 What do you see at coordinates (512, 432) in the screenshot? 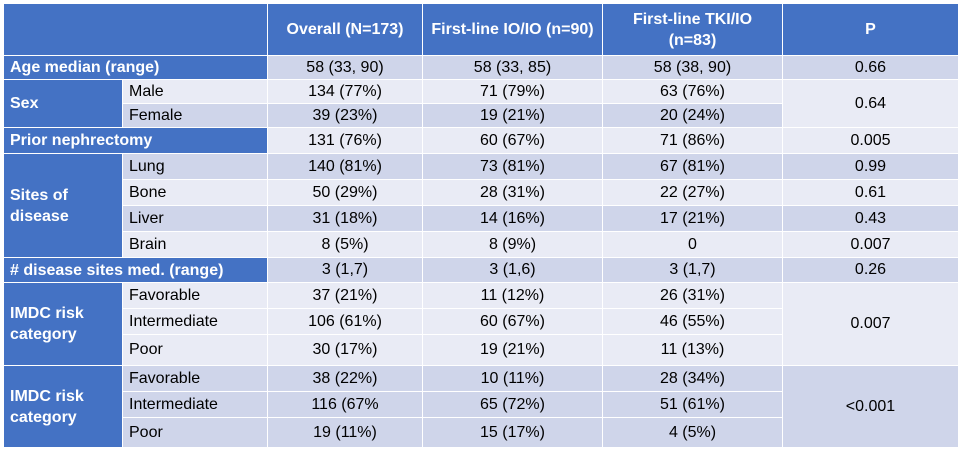
I see `cell-io: 15 (17%)` at bounding box center [512, 432].